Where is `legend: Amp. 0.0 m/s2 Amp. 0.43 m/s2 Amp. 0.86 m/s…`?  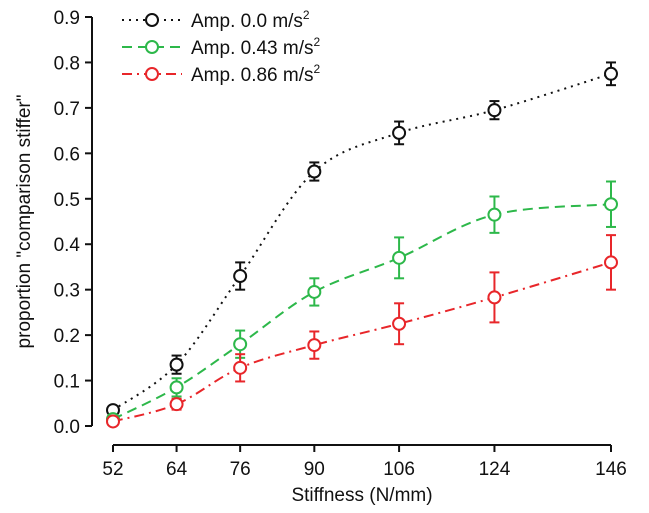
legend: Amp. 0.0 m/s2 Amp. 0.43 m/s2 Amp. 0.86 m/s… is located at coordinates (221, 47).